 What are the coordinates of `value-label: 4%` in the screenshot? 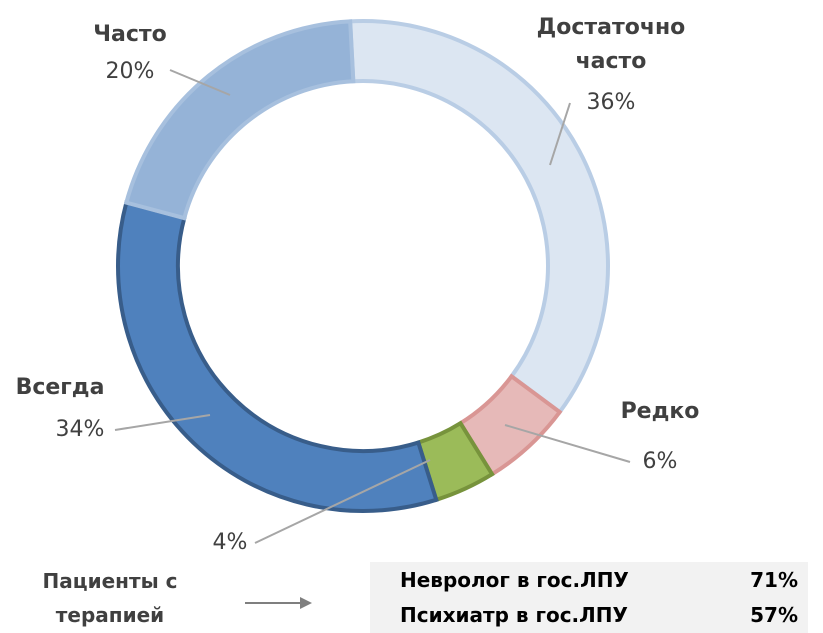 It's located at (230, 542).